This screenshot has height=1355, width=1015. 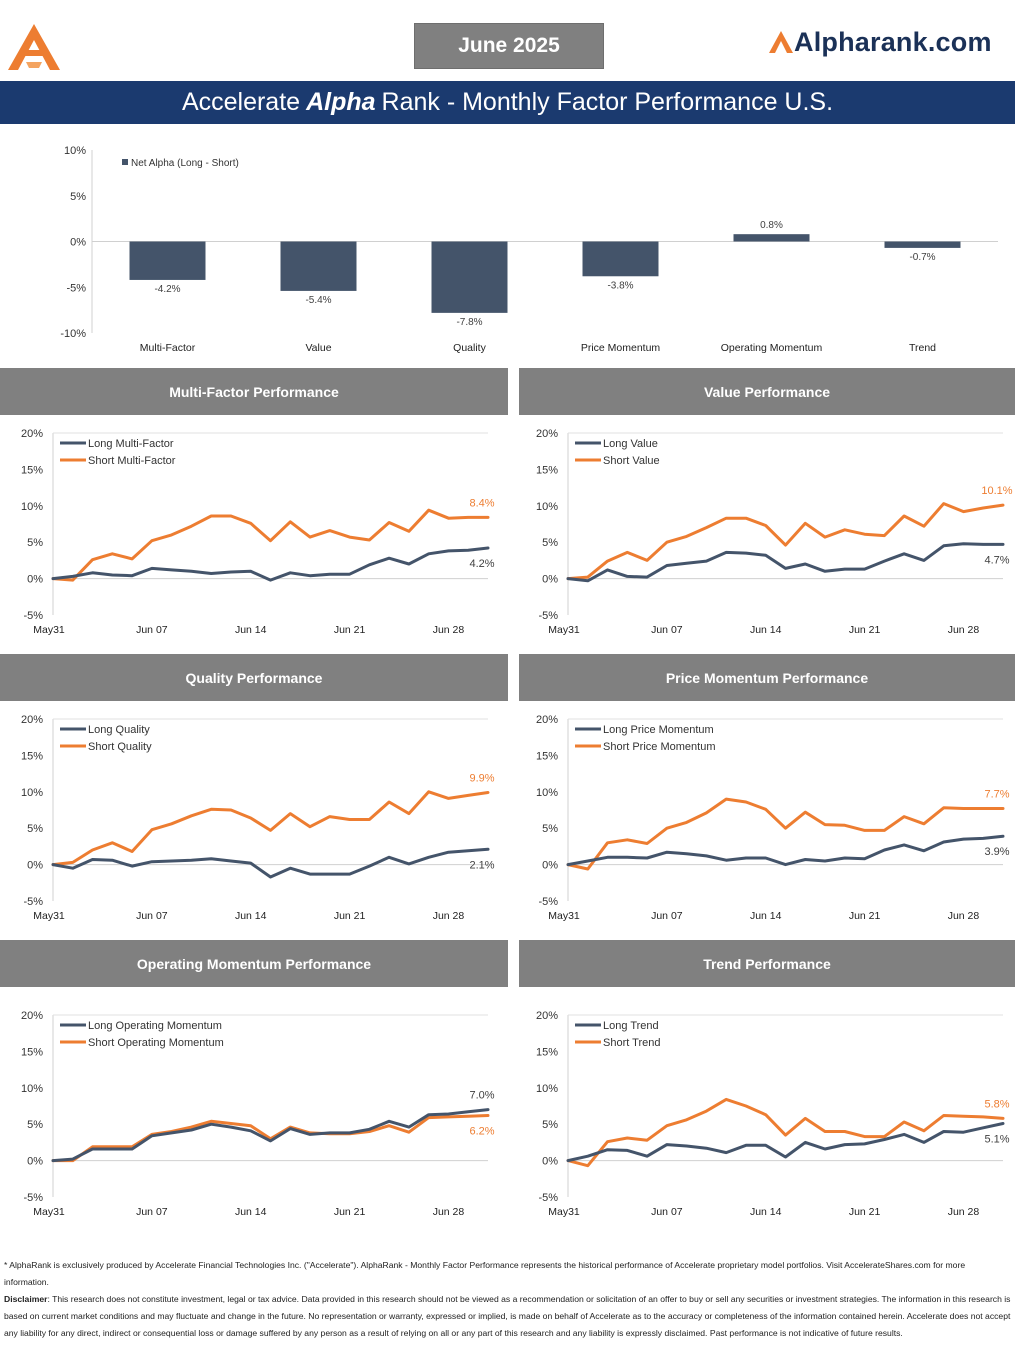 What do you see at coordinates (168, 348) in the screenshot?
I see `category-label: Multi-Factor` at bounding box center [168, 348].